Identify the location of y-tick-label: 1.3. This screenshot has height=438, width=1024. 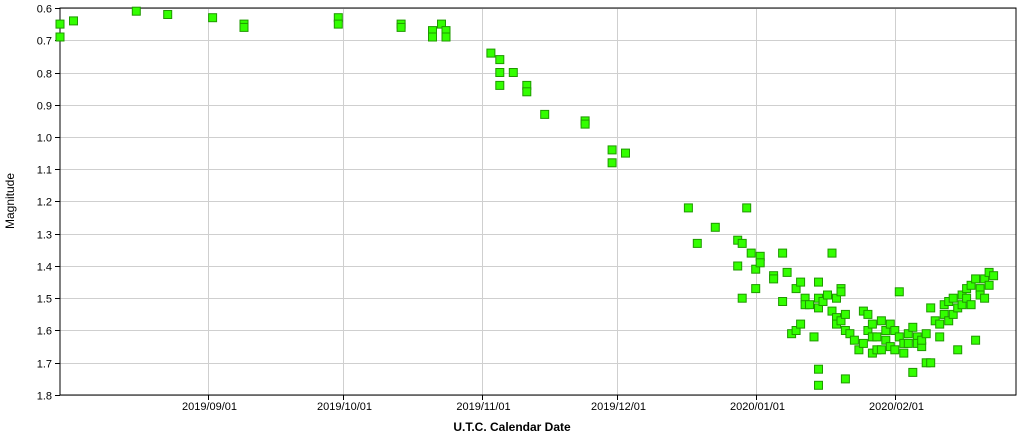
(44, 236).